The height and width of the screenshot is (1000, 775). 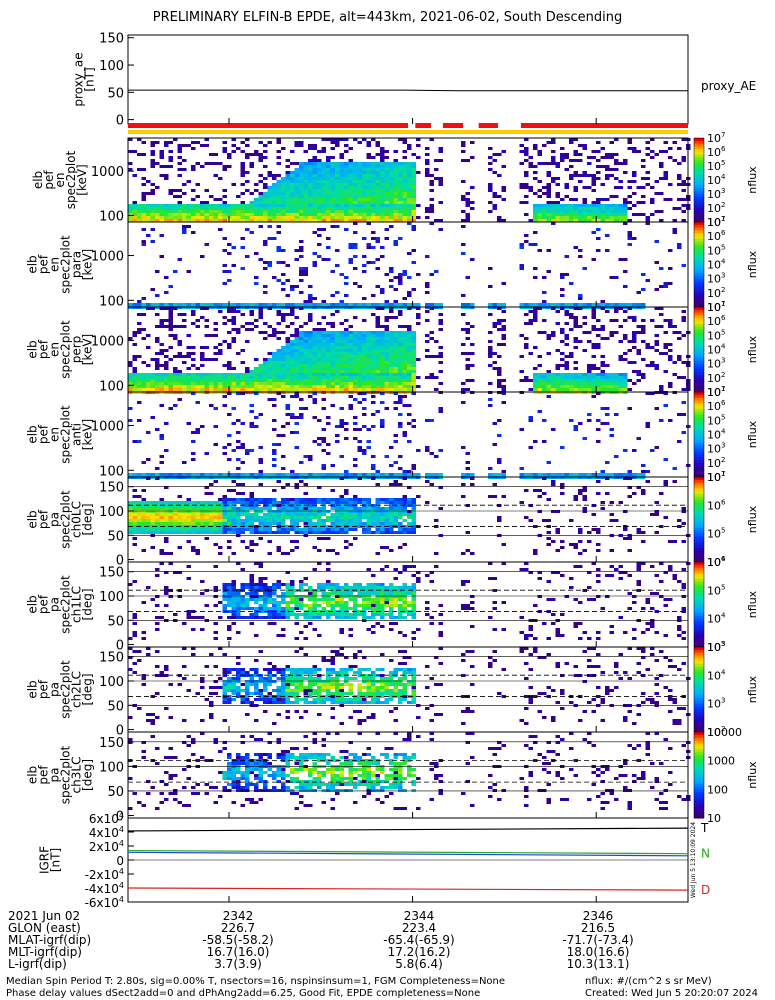 I want to click on colorbar-step, so click(x=699, y=297).